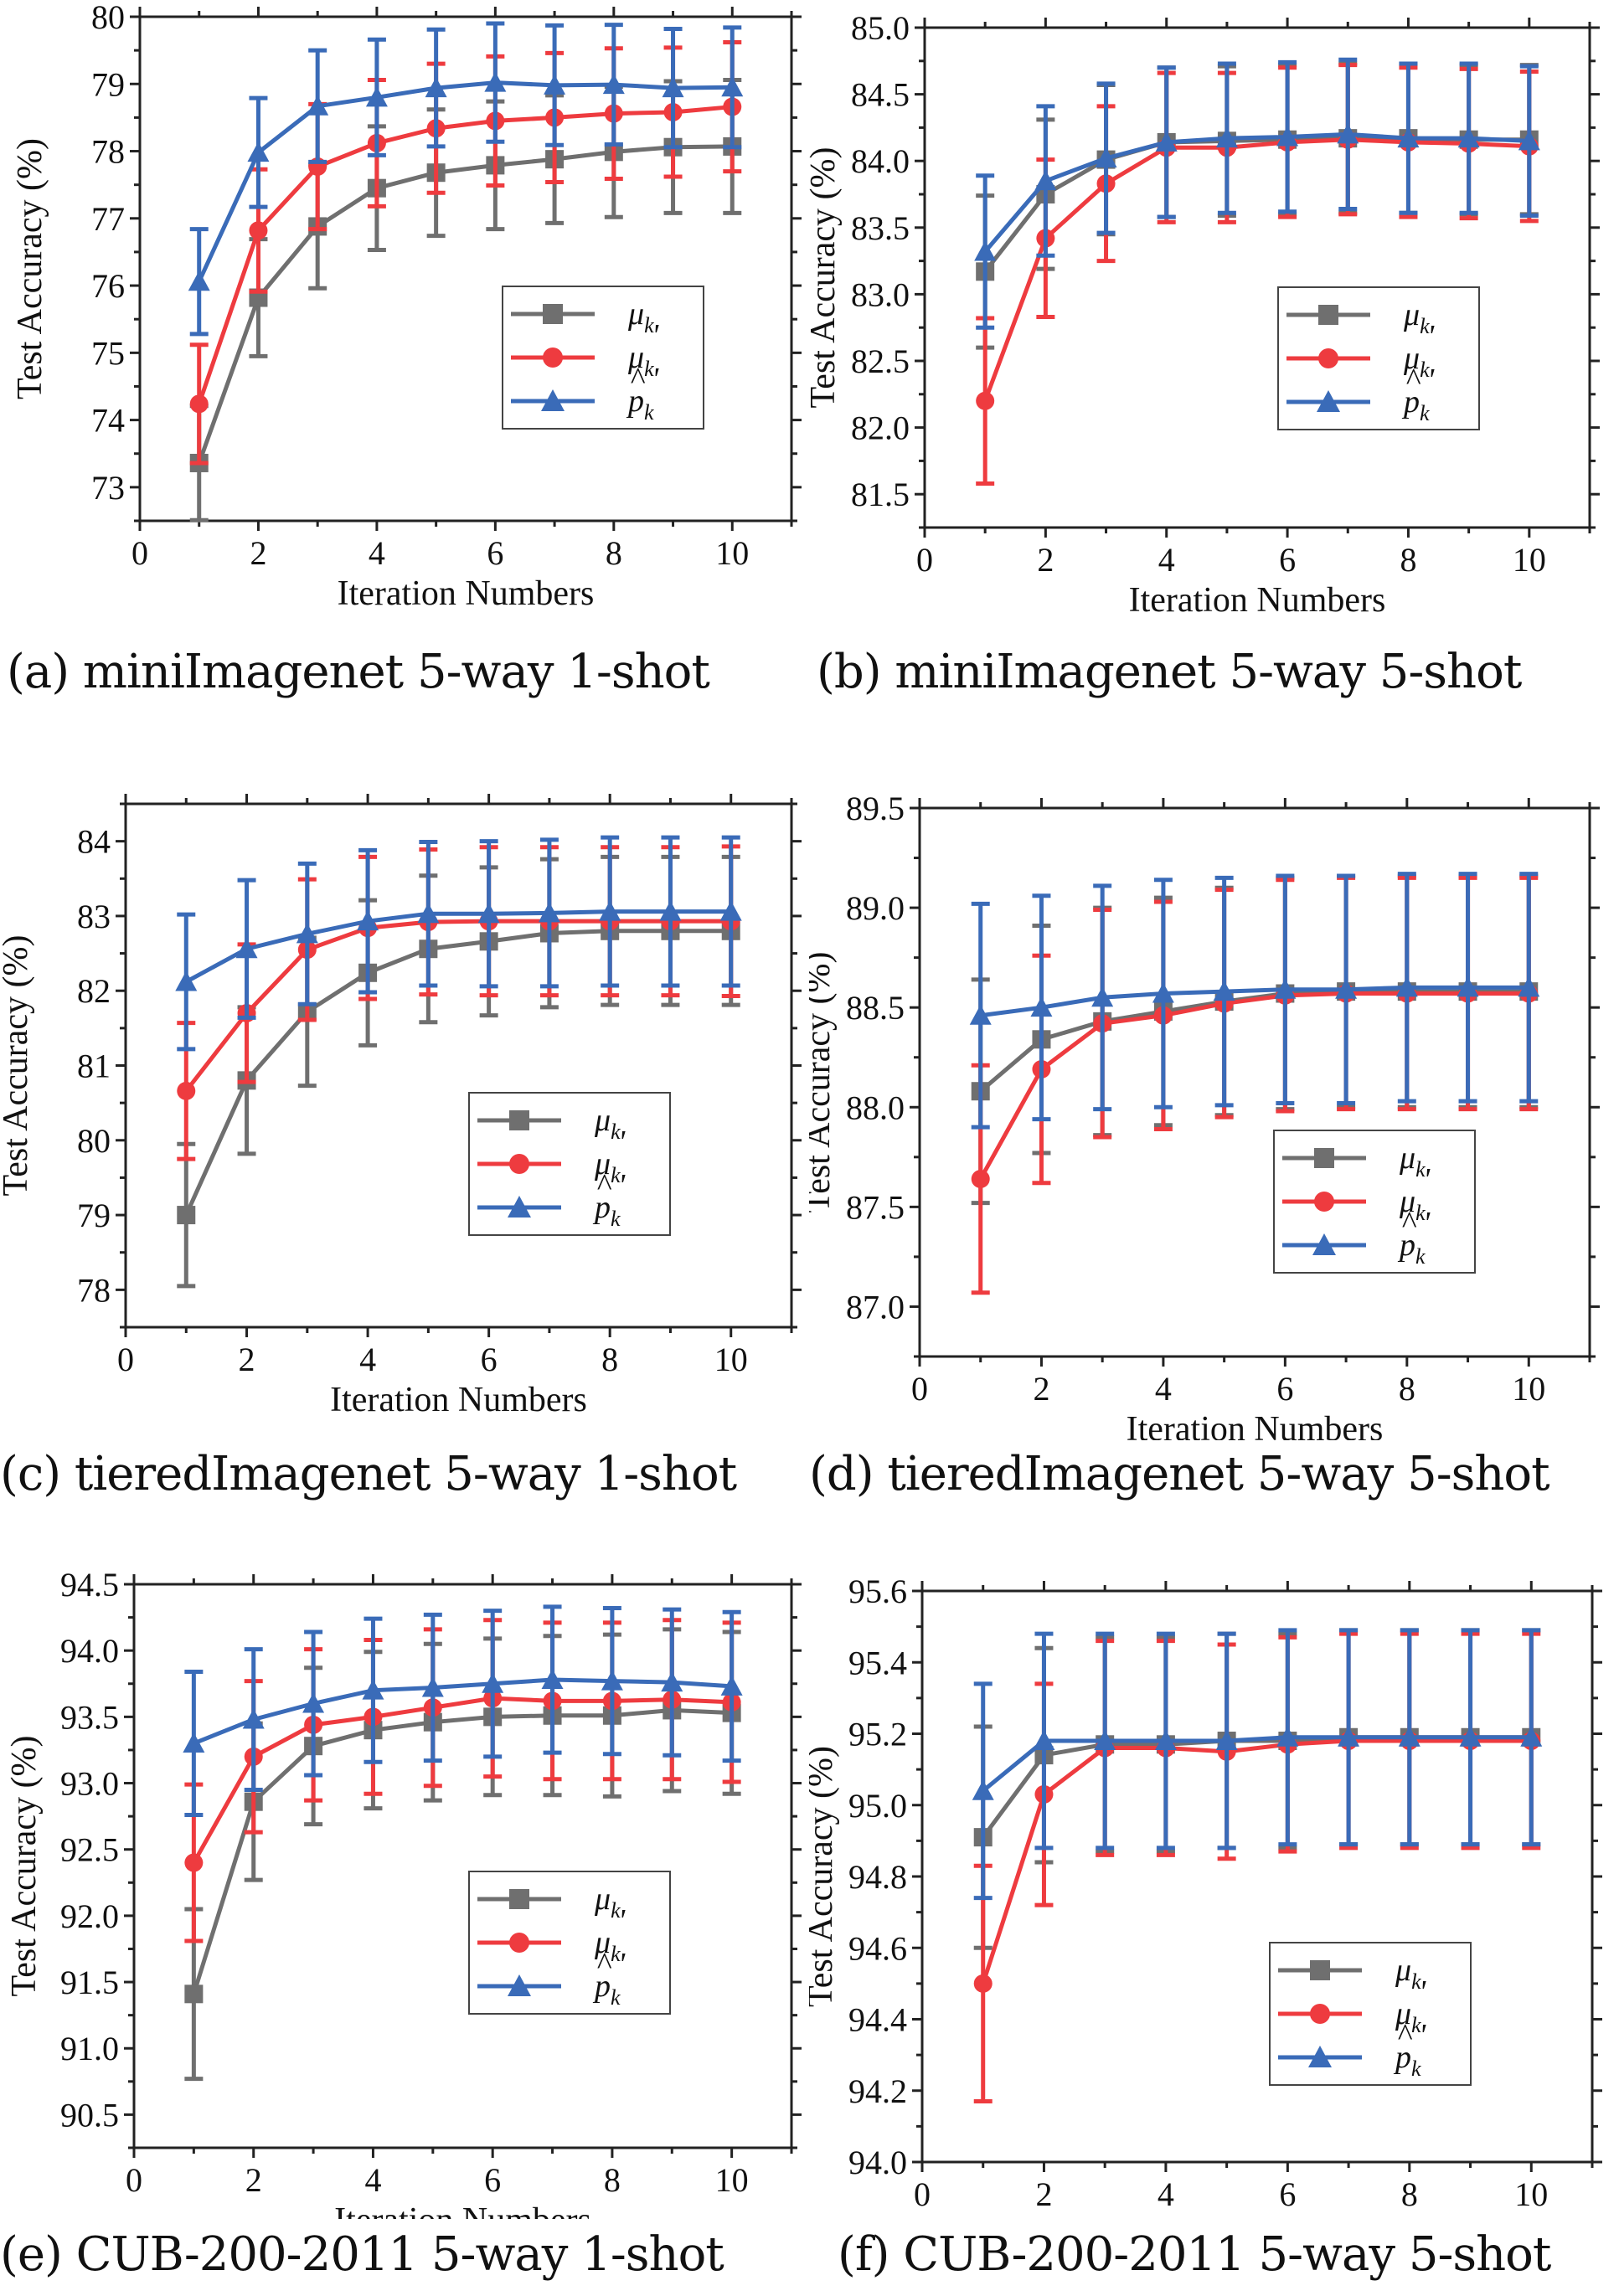  What do you see at coordinates (877, 1806) in the screenshot?
I see `y-tick-label: 95.0` at bounding box center [877, 1806].